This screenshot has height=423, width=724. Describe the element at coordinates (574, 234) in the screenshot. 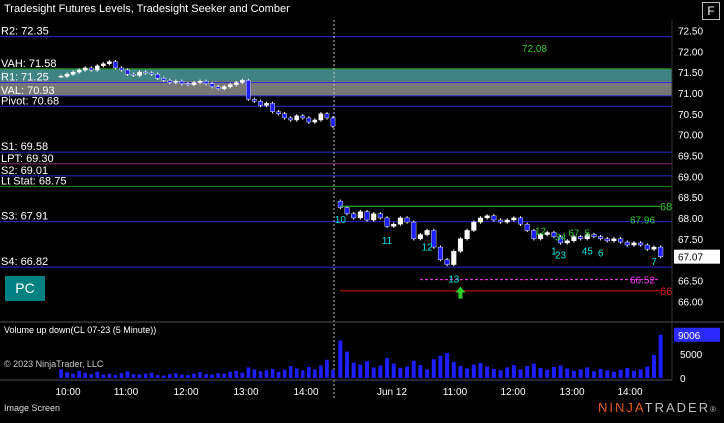

I see `swing-count-label: 67` at that location.